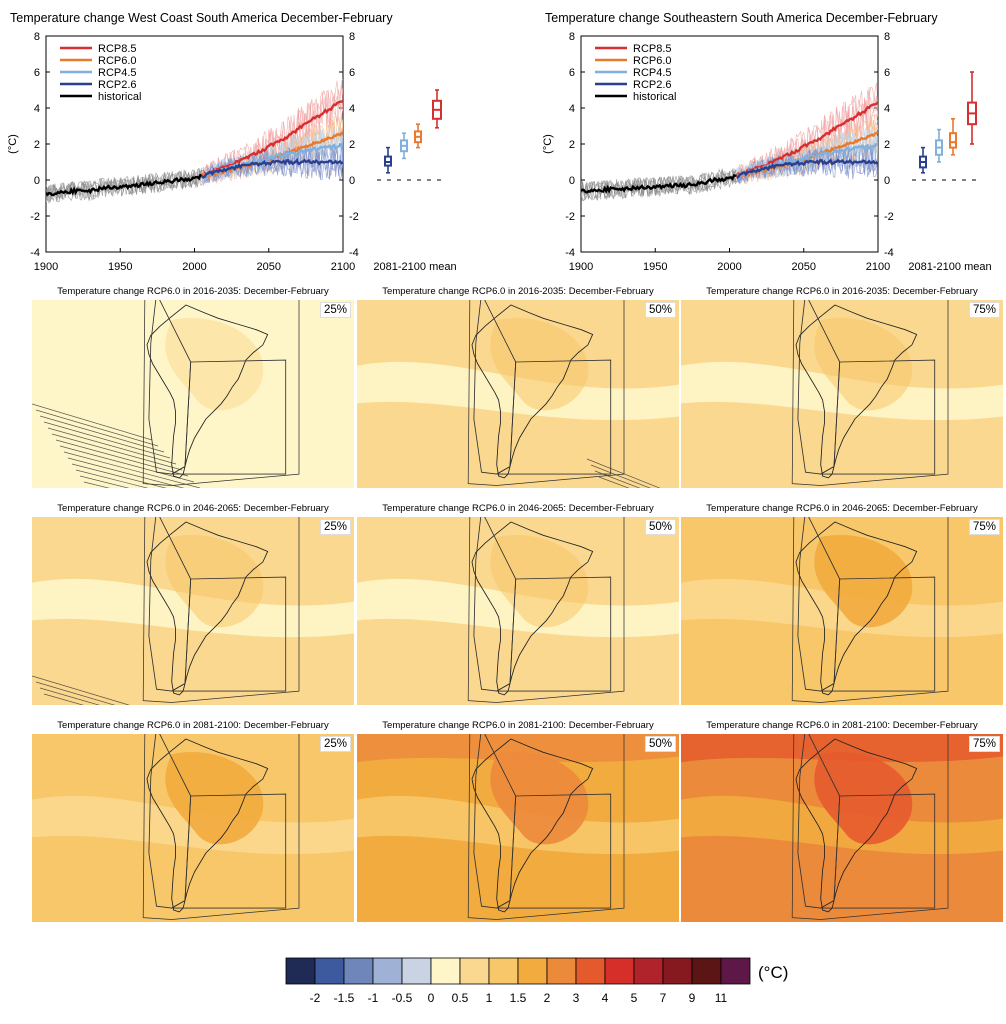  What do you see at coordinates (402, 998) in the screenshot?
I see `colorbar-tick-label: -0.5` at bounding box center [402, 998].